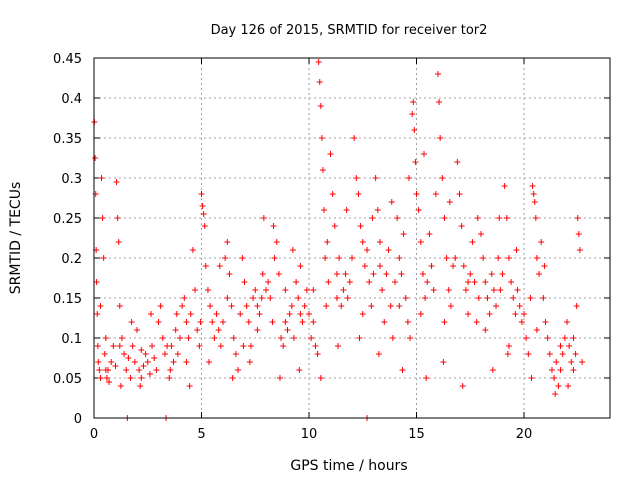 The height and width of the screenshot is (480, 640). I want to click on y-tick-labels: 0 0.05 0.1 0.15 0.2 0.25 0.3 0.35 0.4 0.45, so click(67, 239).